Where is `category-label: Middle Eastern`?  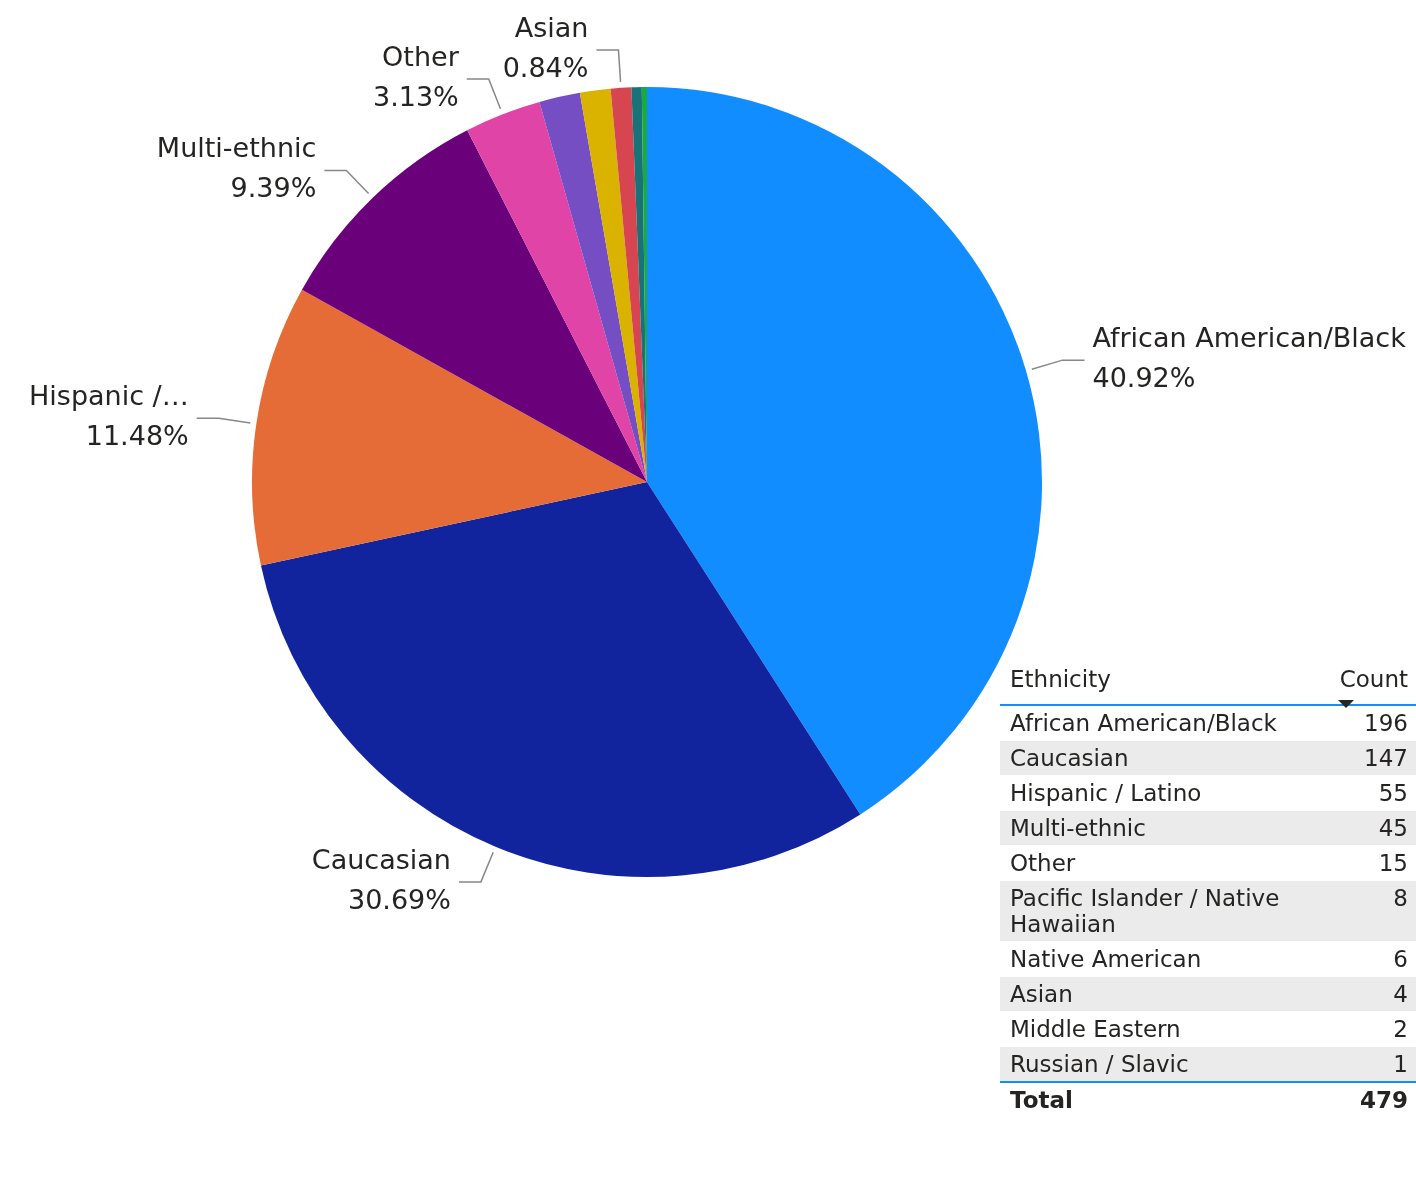 category-label: Middle Eastern is located at coordinates (1095, 1029).